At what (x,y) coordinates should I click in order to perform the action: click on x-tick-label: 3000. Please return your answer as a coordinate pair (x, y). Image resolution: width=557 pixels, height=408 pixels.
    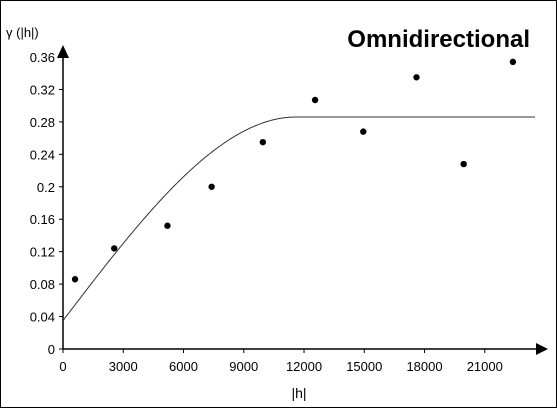
    Looking at the image, I should click on (123, 366).